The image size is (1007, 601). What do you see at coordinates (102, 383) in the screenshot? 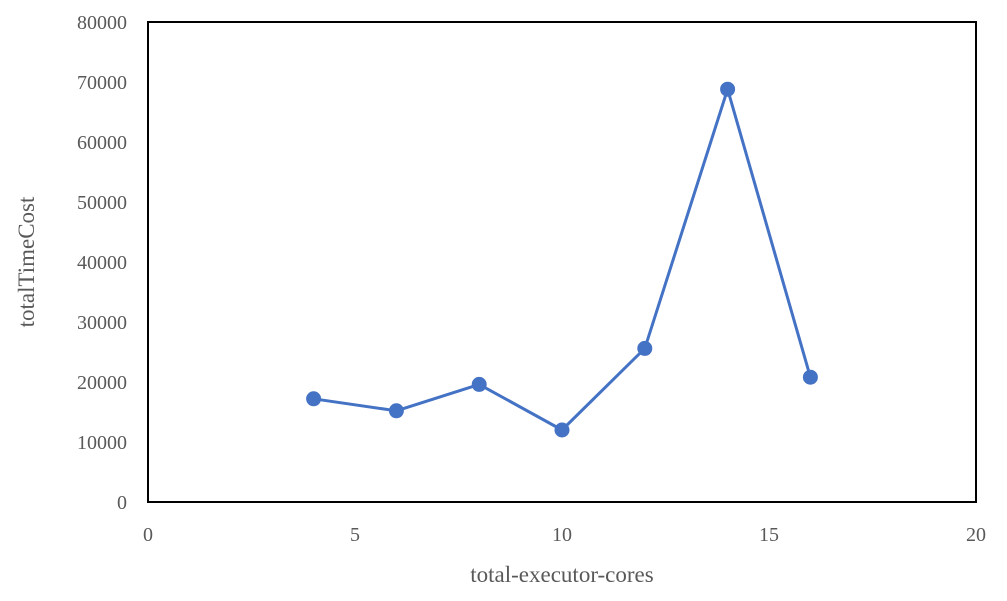
I see `y-tick-label: 20000` at bounding box center [102, 383].